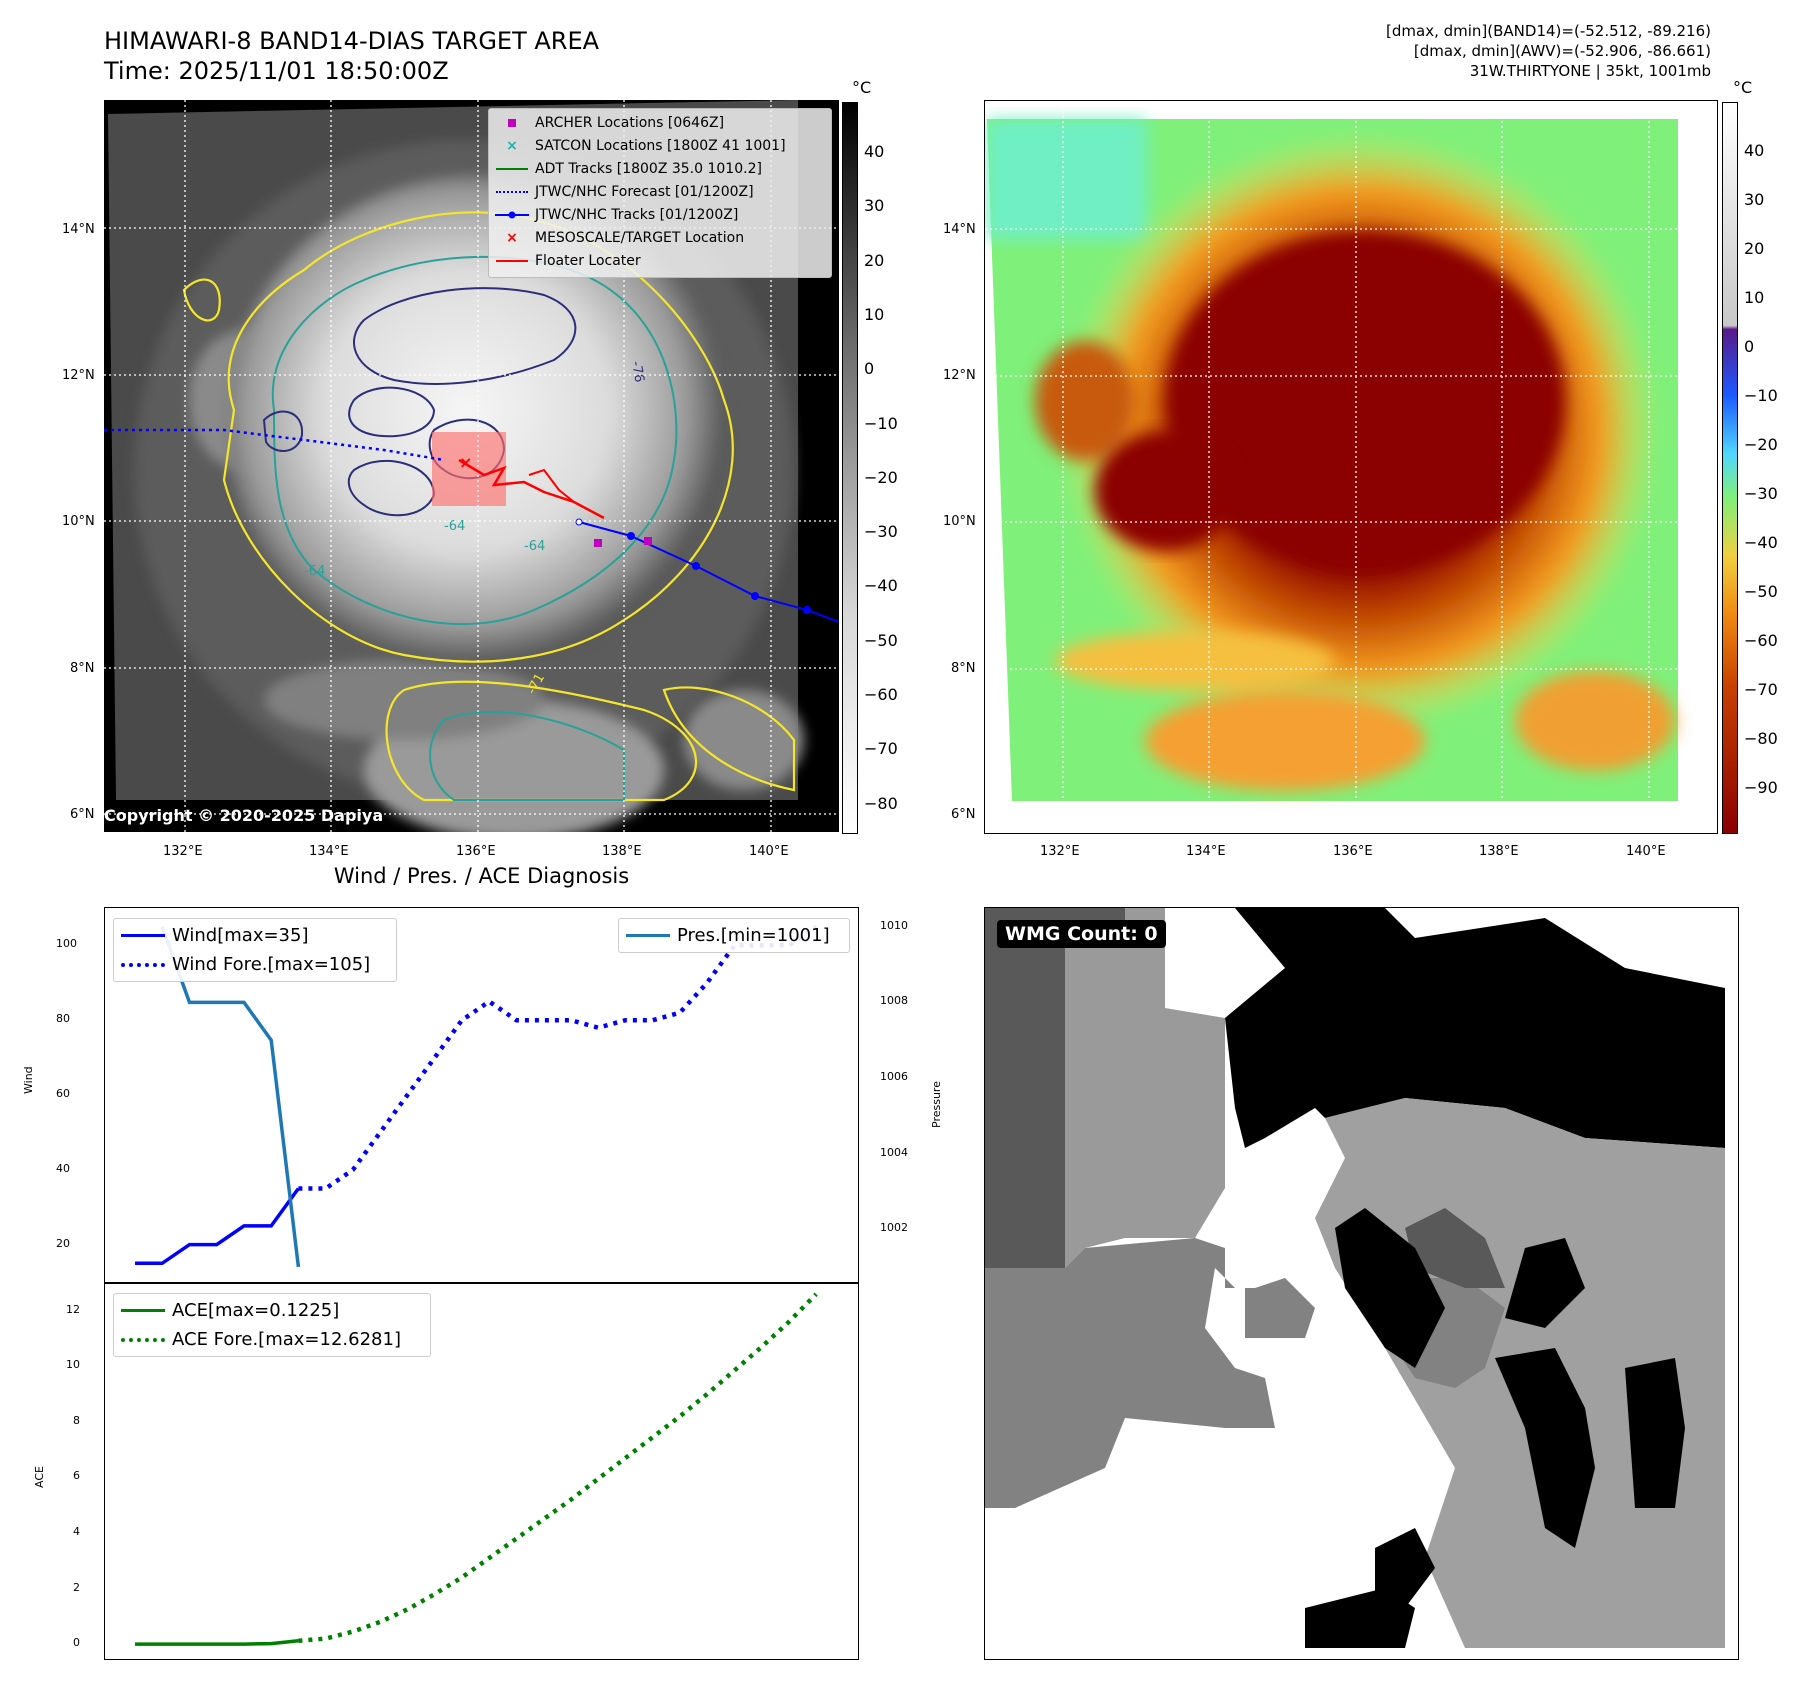 The width and height of the screenshot is (1797, 1690). I want to click on ace-tick-label: 2, so click(76, 1587).